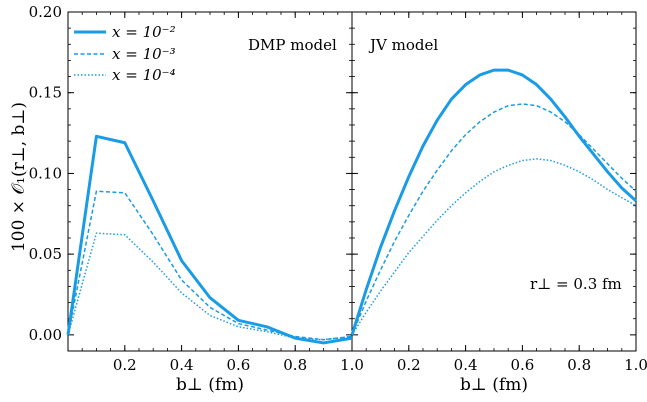 This screenshot has width=647, height=402. Describe the element at coordinates (45, 254) in the screenshot. I see `y-tick-label: 0.05` at that location.